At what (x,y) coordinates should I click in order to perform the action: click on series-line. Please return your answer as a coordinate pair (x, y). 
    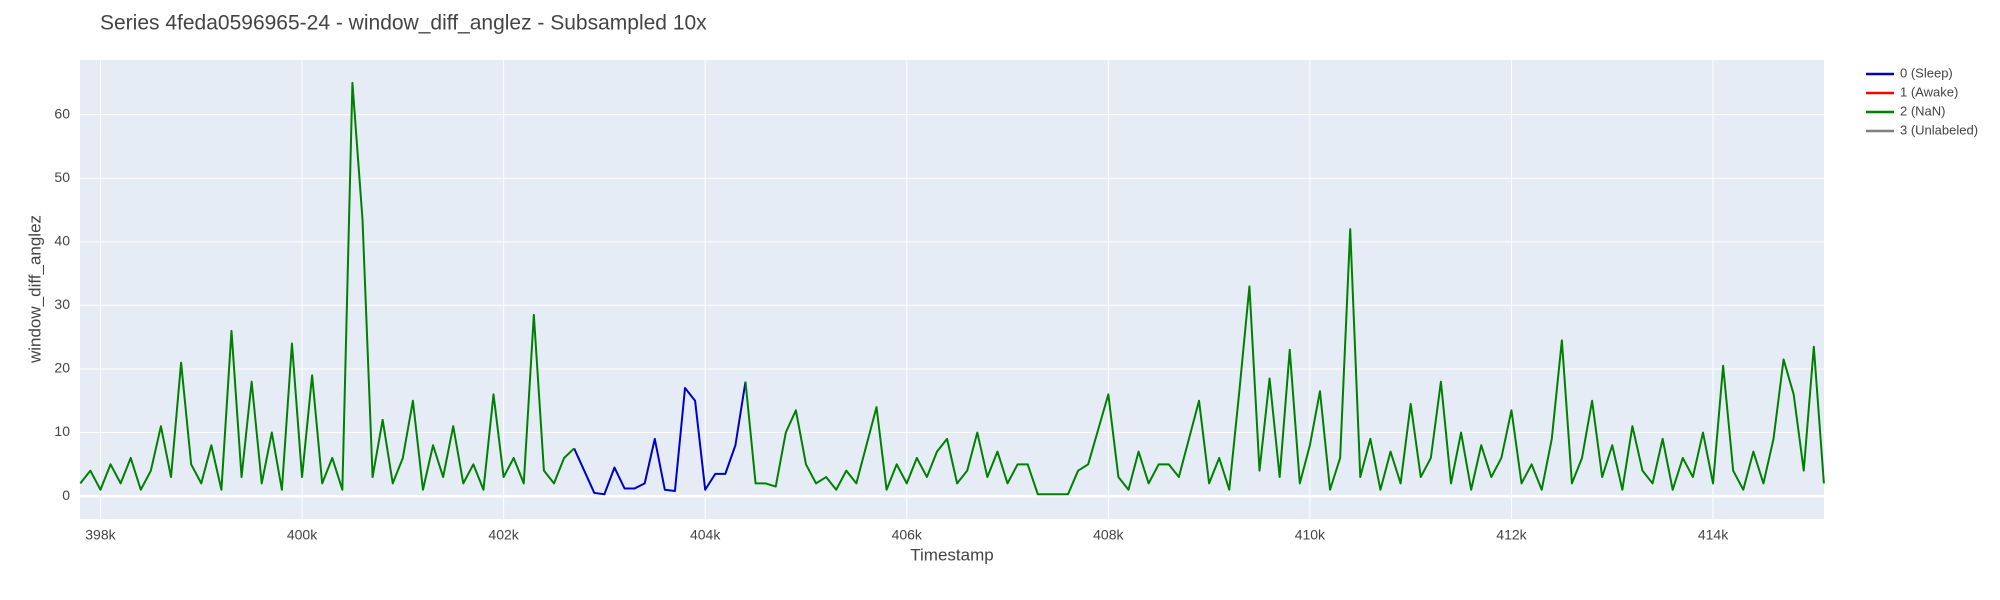
    Looking at the image, I should click on (660, 438).